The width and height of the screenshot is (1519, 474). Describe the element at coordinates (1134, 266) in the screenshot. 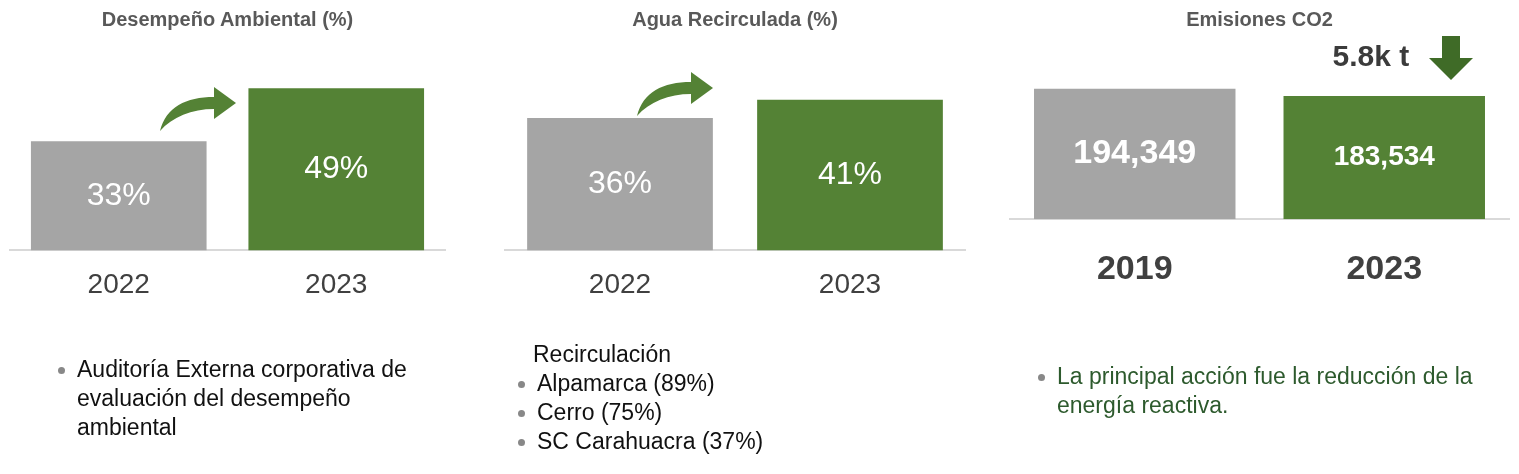

I see `x-tick-label: 2019` at that location.